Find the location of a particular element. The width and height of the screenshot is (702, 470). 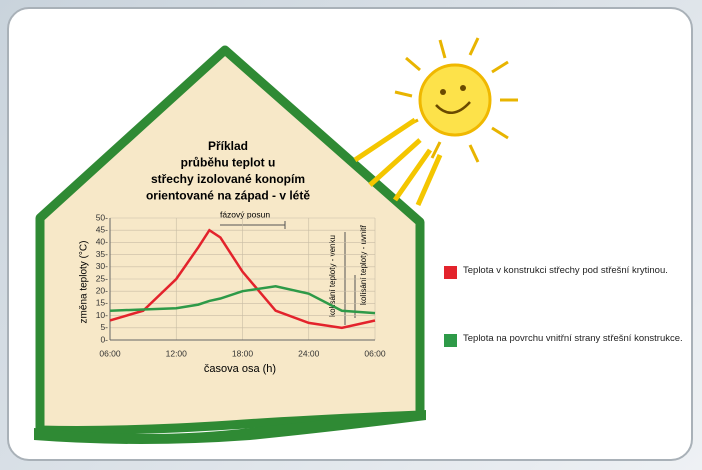

y-tick-label: 45- is located at coordinates (102, 229).